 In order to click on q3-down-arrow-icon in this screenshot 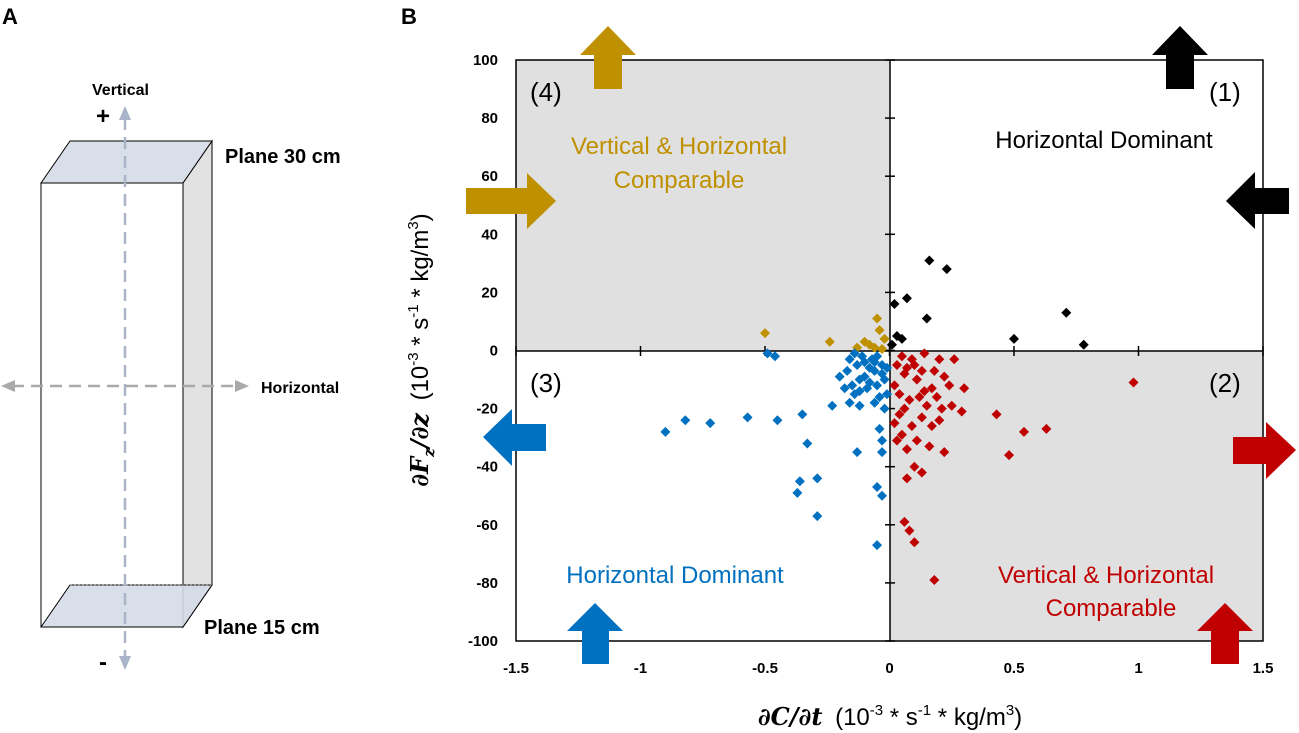, I will do `click(595, 633)`.